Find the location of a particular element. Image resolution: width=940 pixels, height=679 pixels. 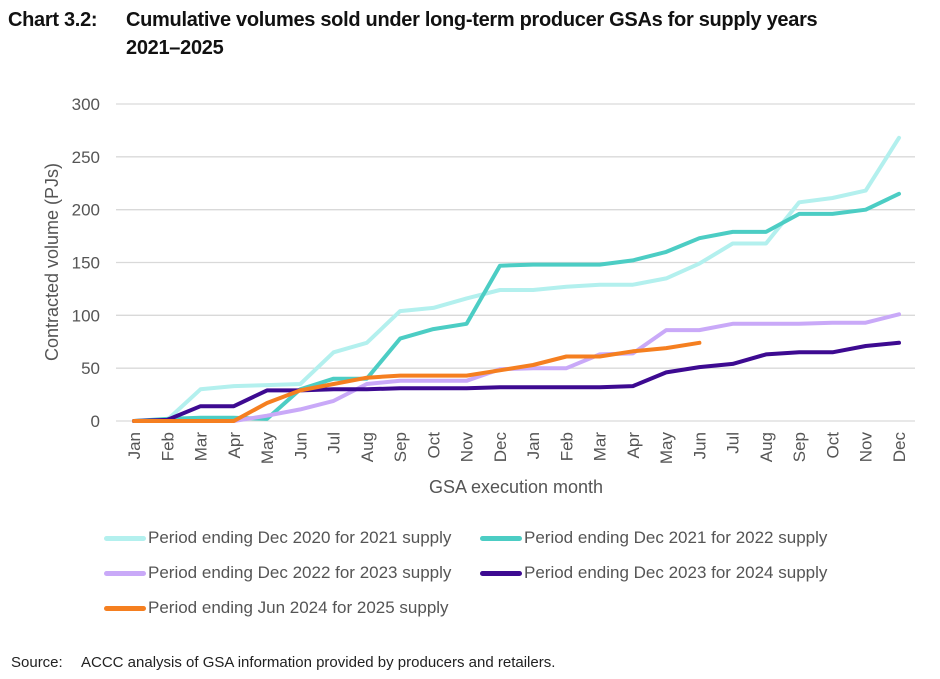

chart-title-line2: 2021–2025 is located at coordinates (175, 48).